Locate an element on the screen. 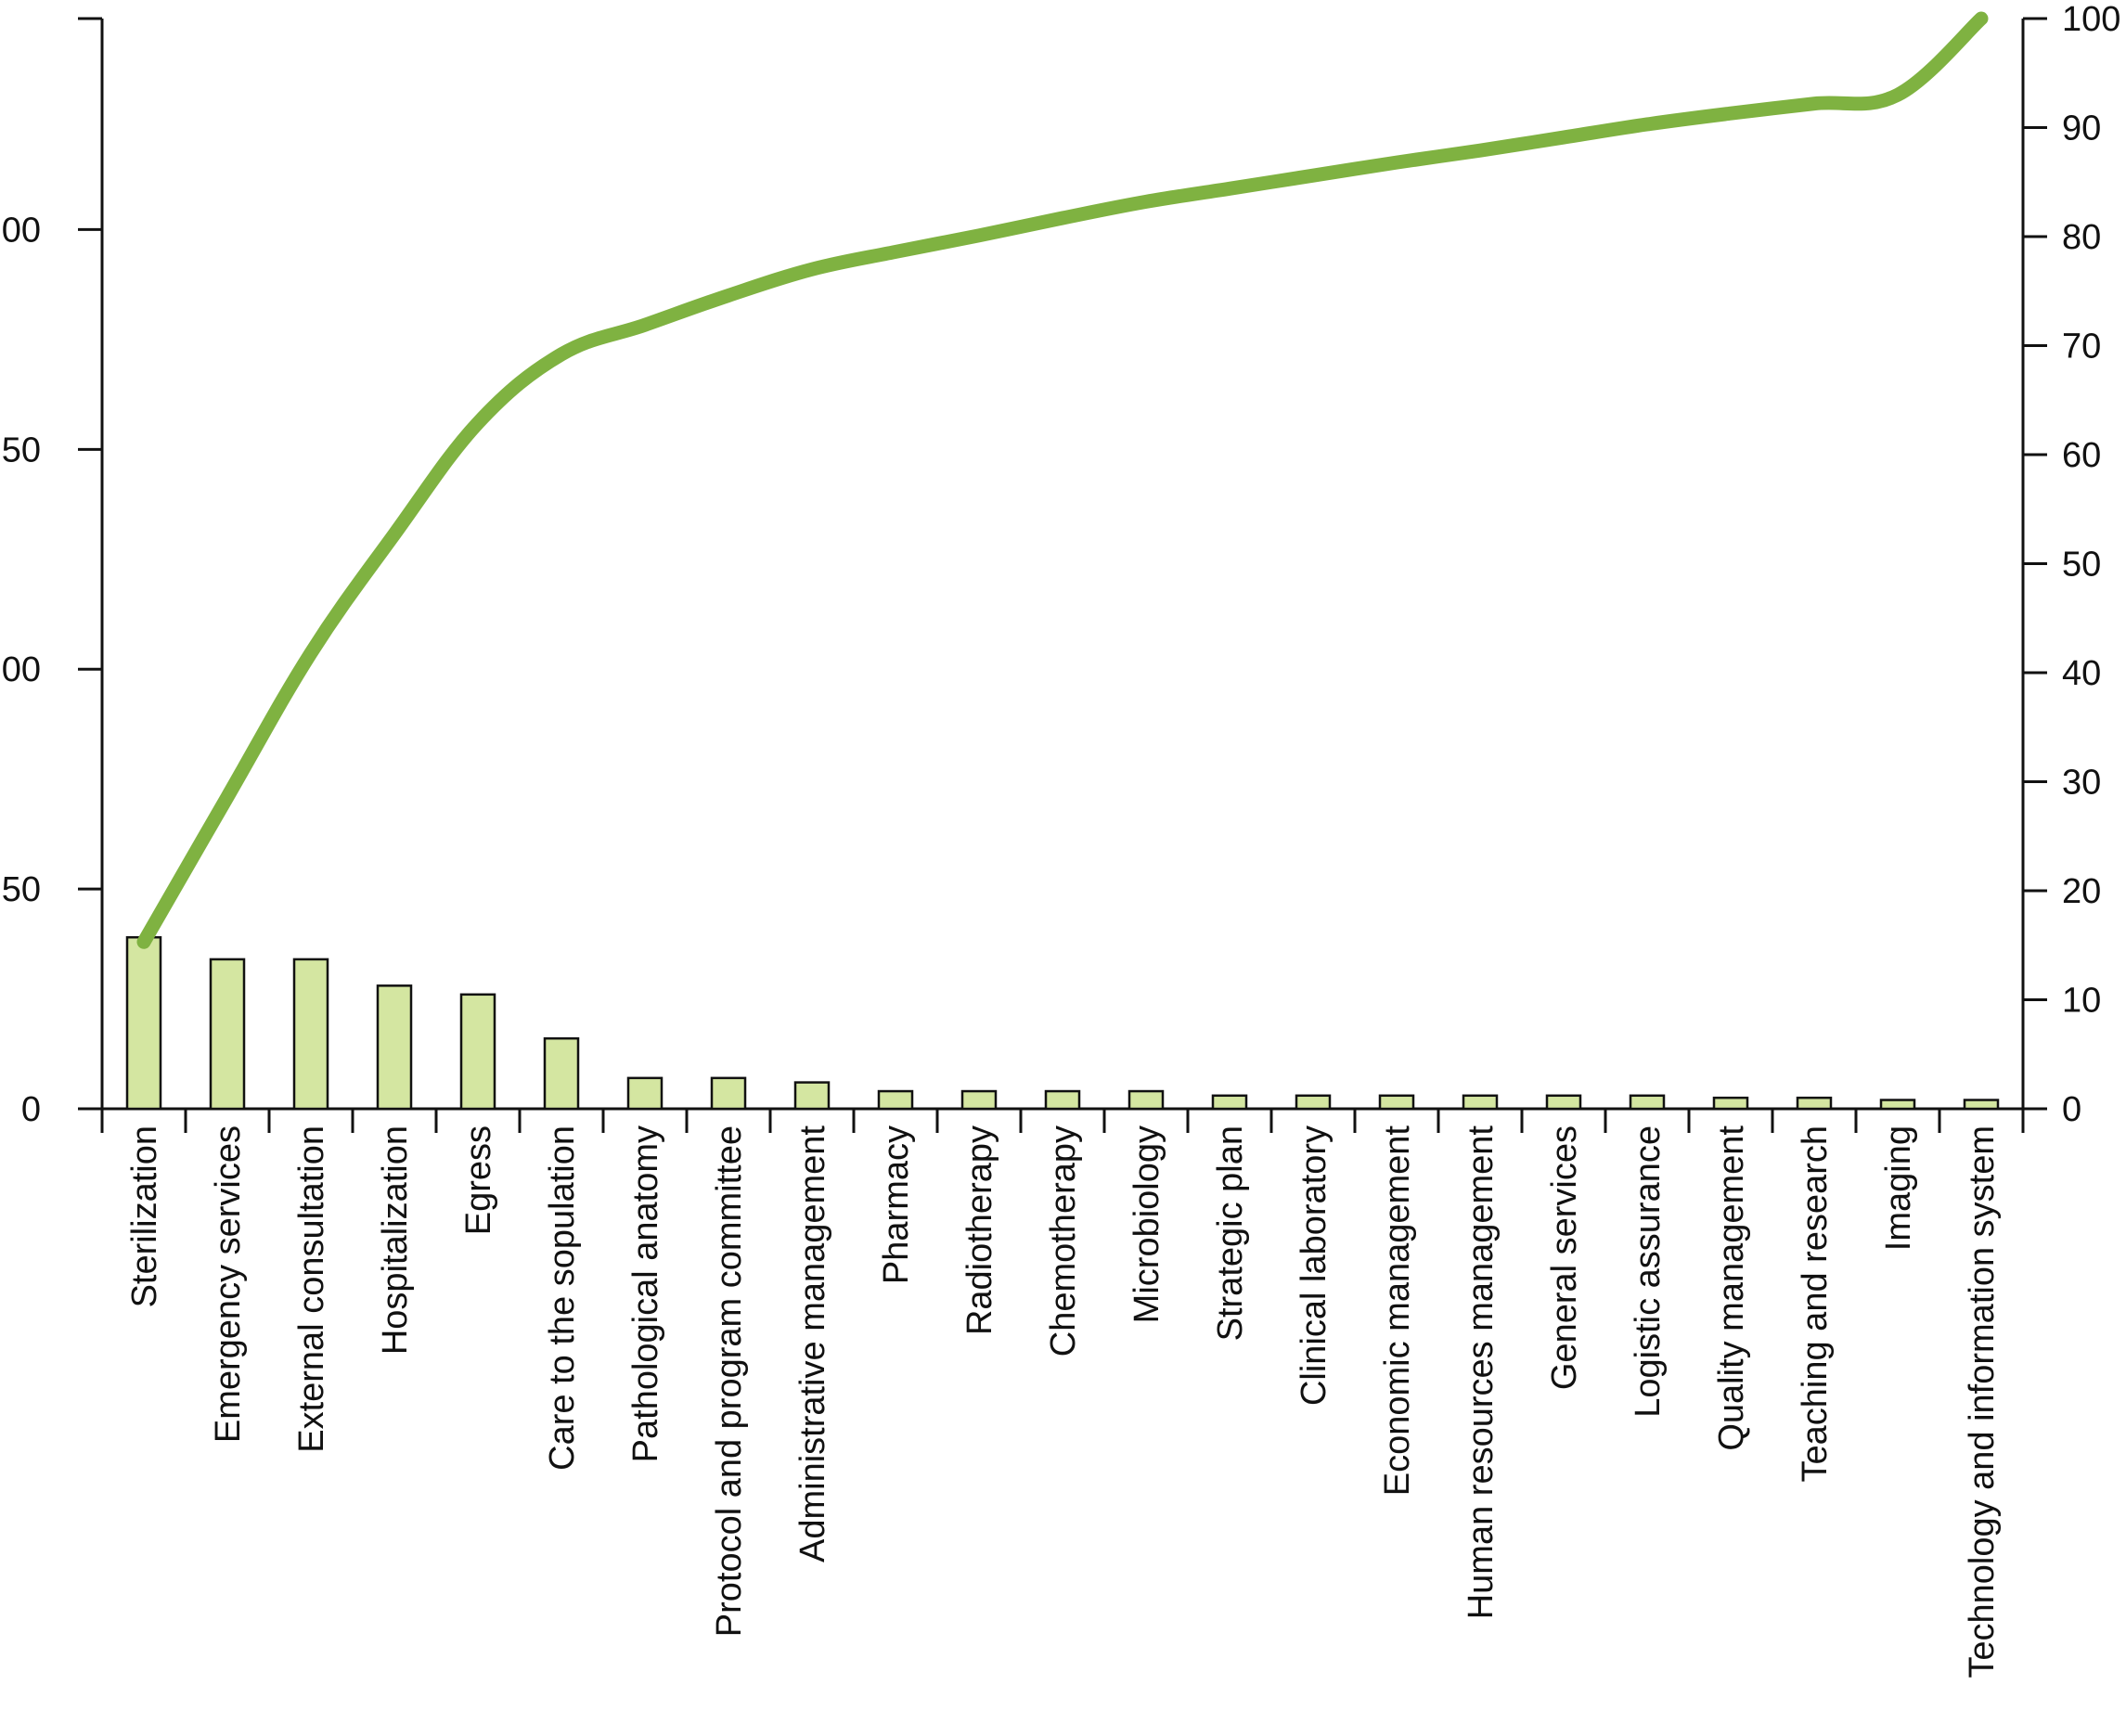 The image size is (2126, 1736). right-tick-label: 60 is located at coordinates (2081, 455).